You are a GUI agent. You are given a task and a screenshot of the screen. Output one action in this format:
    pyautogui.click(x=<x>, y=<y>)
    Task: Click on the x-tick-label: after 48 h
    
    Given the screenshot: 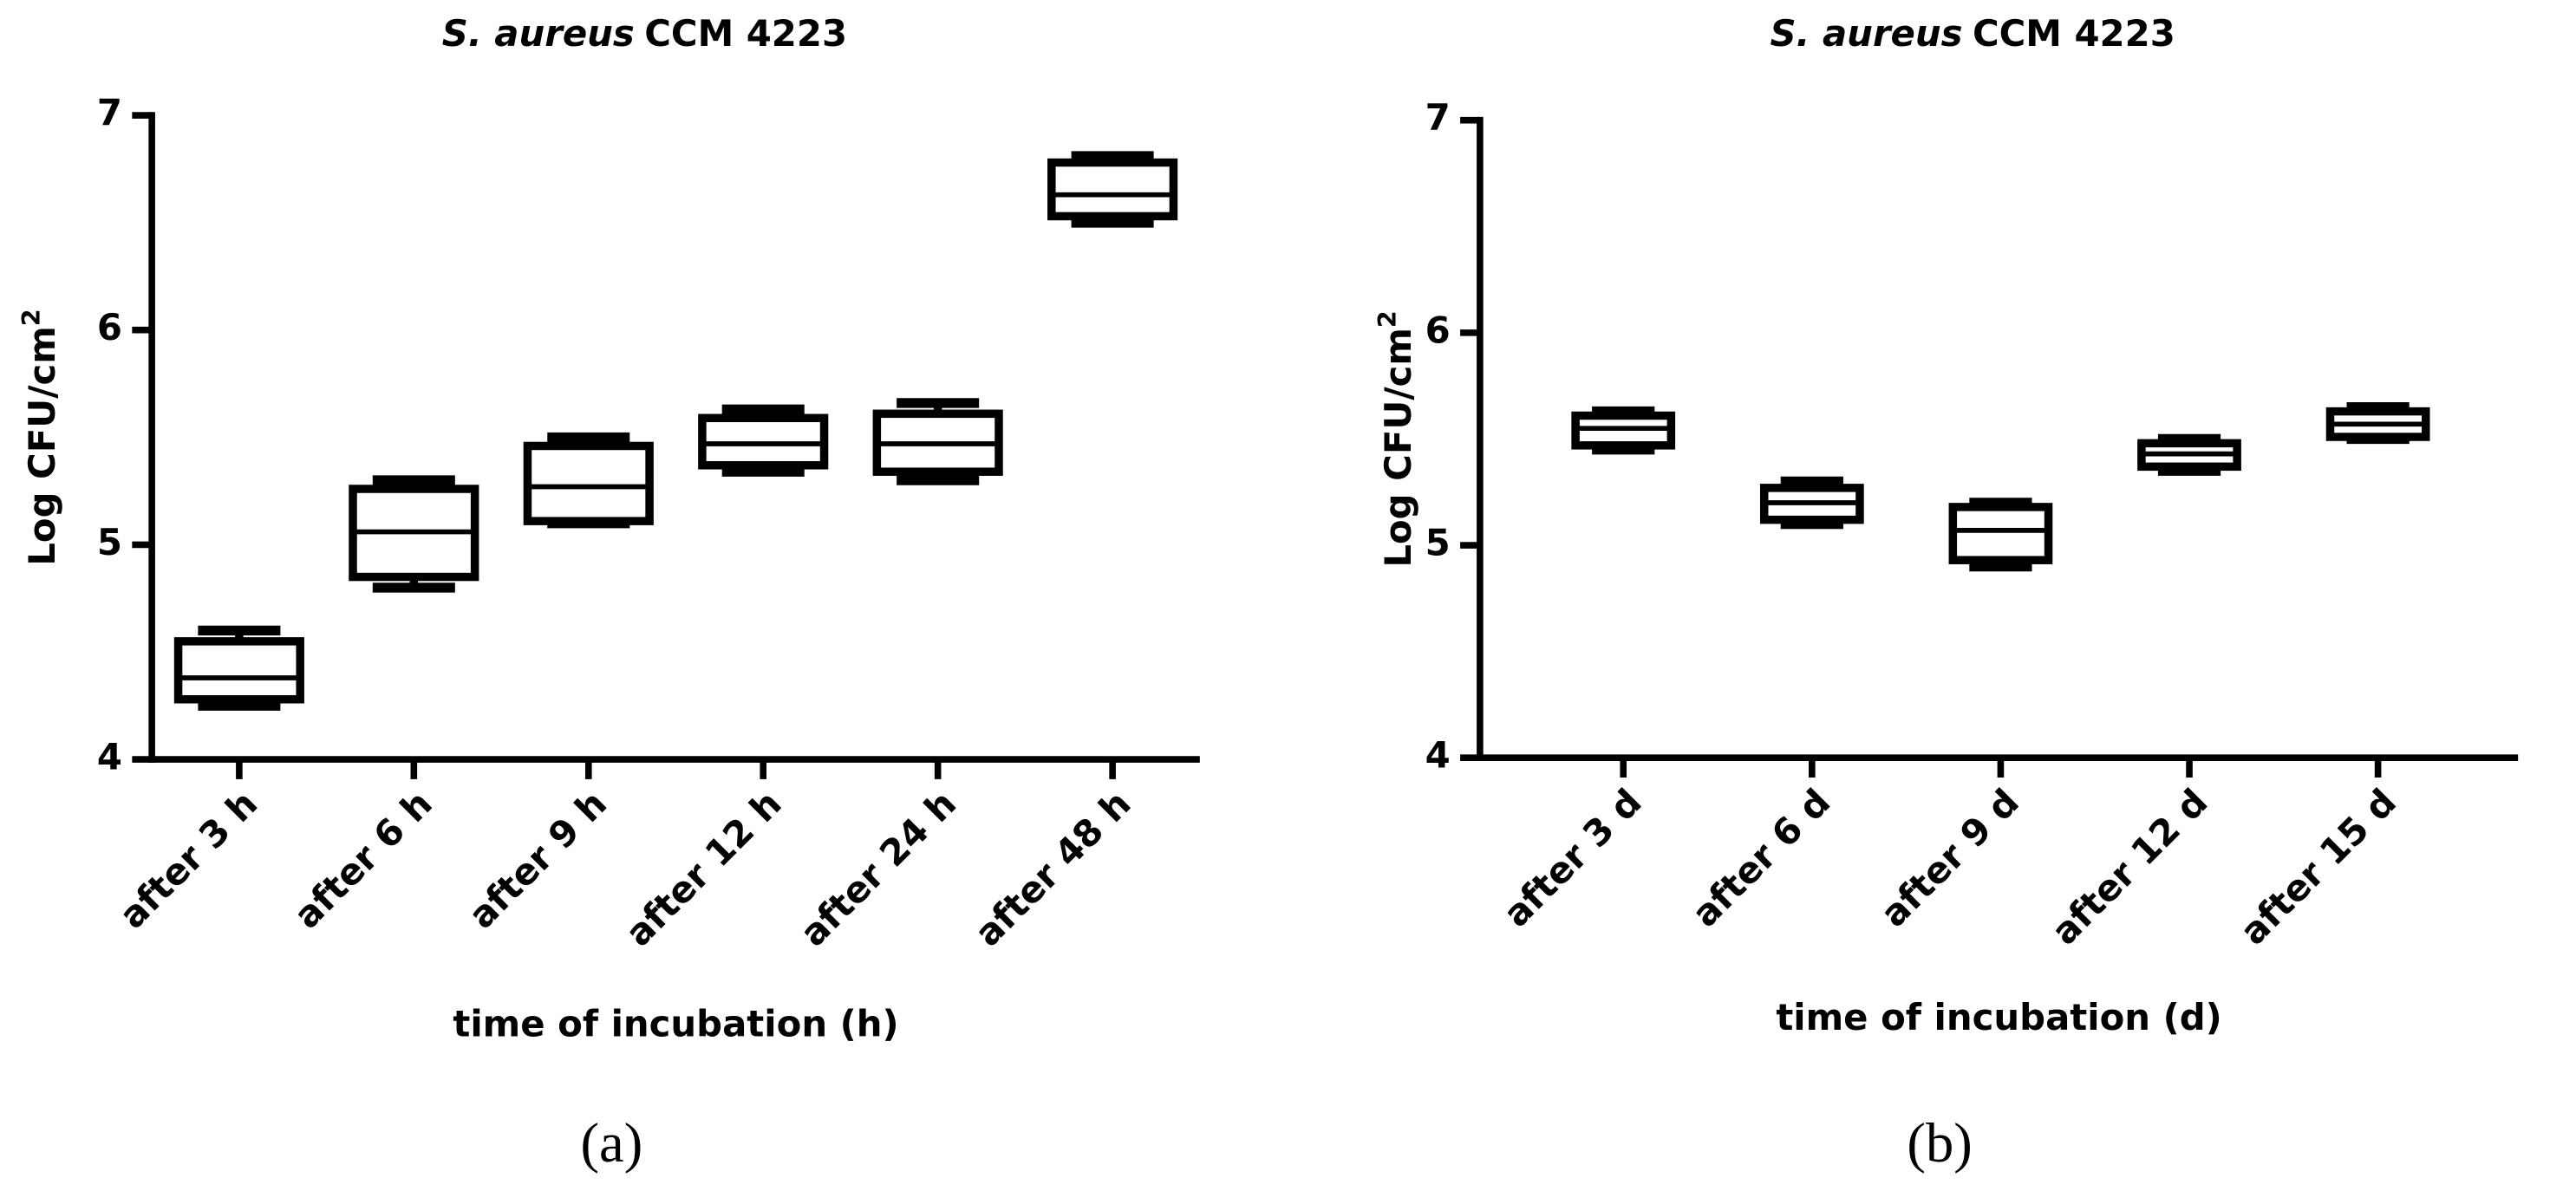 What is the action you would take?
    pyautogui.click(x=1053, y=868)
    